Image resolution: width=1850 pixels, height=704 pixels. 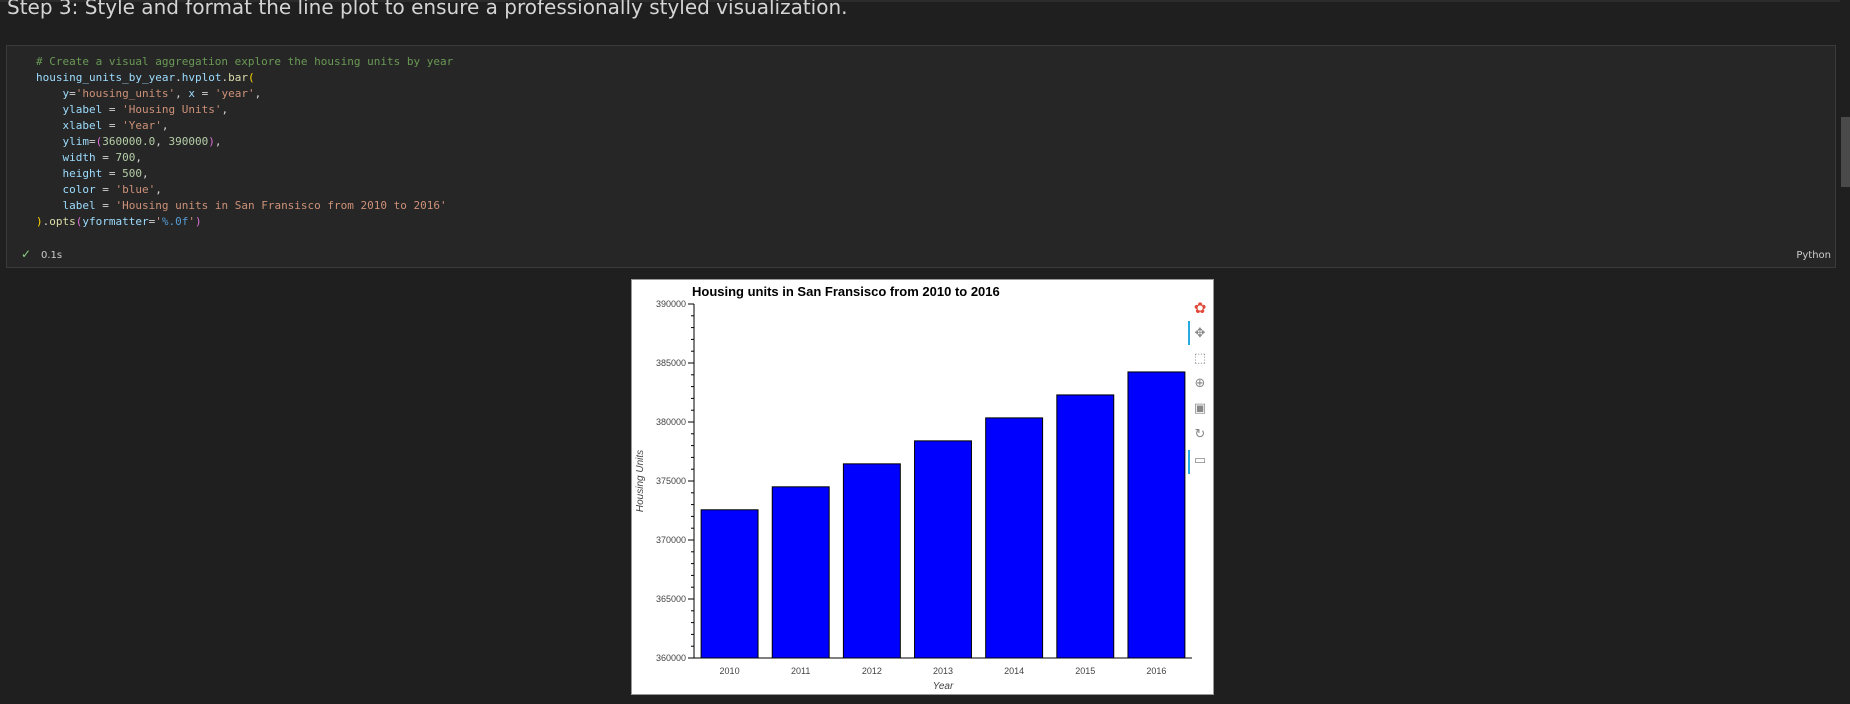 What do you see at coordinates (1156, 515) in the screenshot?
I see `bar-2016` at bounding box center [1156, 515].